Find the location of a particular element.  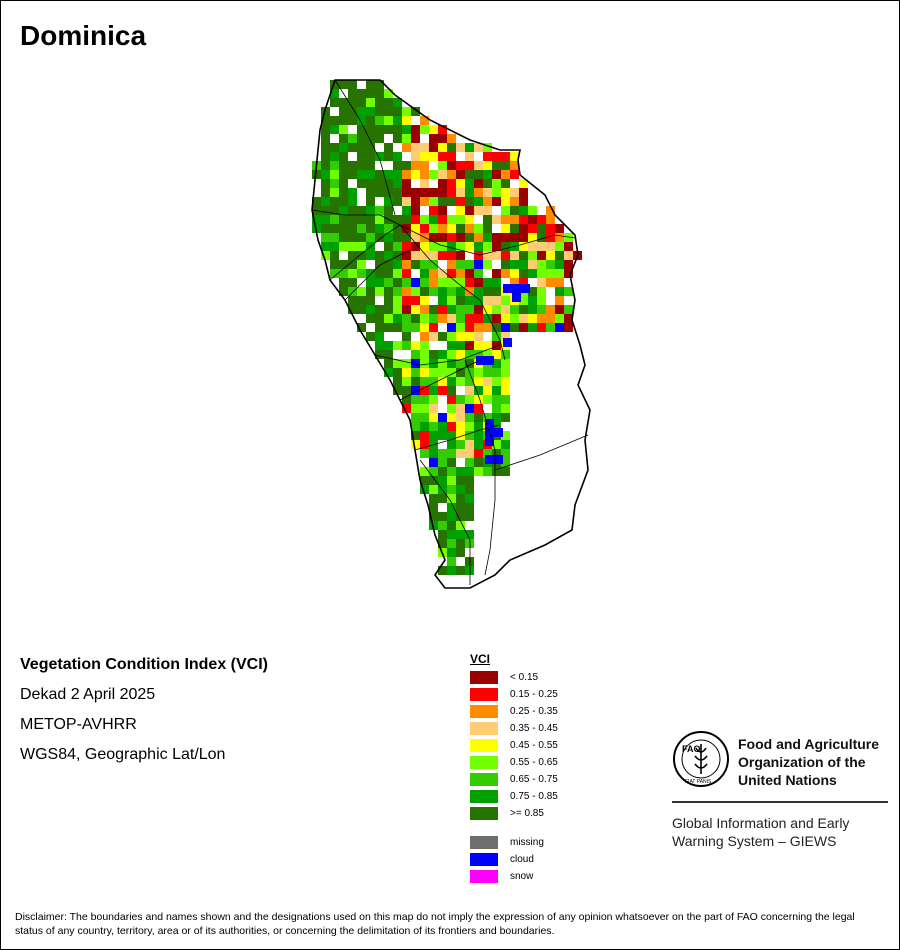

giews-line: Warning System – GIEWS is located at coordinates (754, 841).